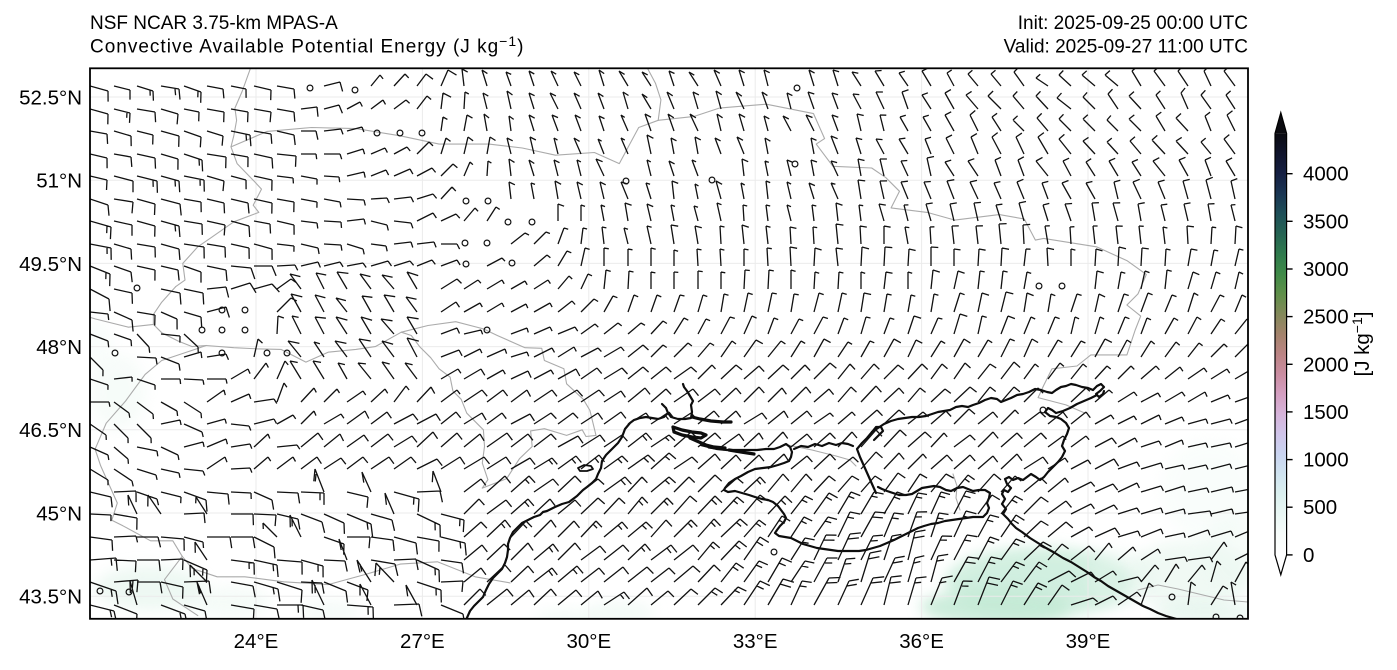  Describe the element at coordinates (921, 641) in the screenshot. I see `svg-text: 36°E` at that location.